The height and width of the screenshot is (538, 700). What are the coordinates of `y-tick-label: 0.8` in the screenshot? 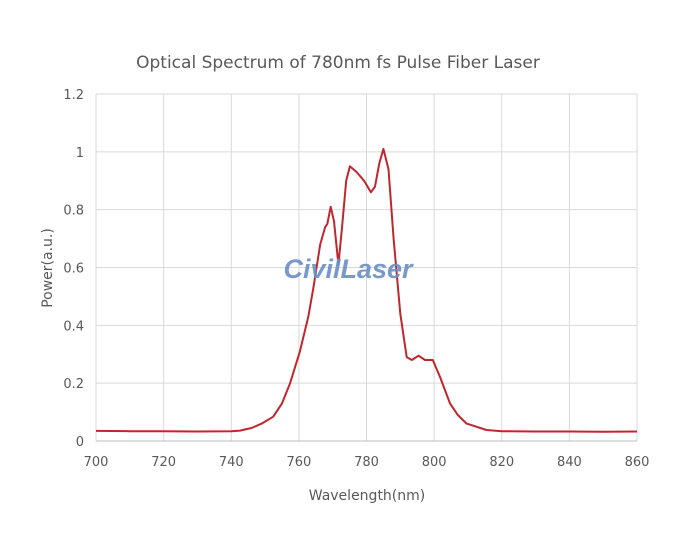 It's located at (73, 211).